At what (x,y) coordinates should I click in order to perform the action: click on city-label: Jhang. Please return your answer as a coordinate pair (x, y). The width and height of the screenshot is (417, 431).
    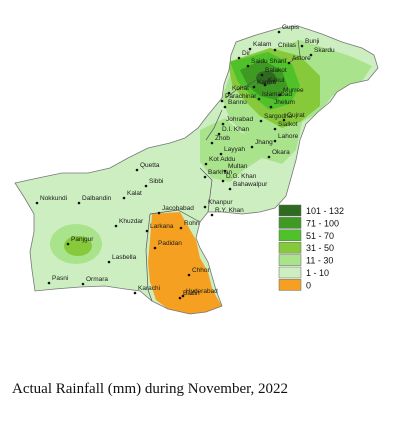
    Looking at the image, I should click on (264, 142).